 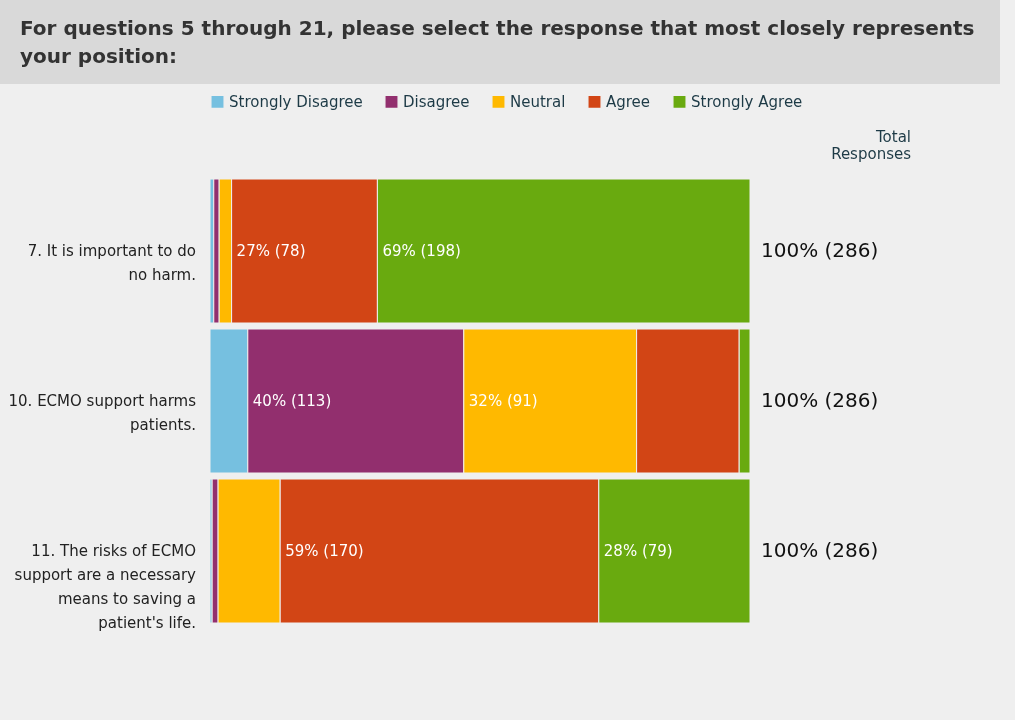 What do you see at coordinates (871, 145) in the screenshot?
I see `text: Total Responses` at bounding box center [871, 145].